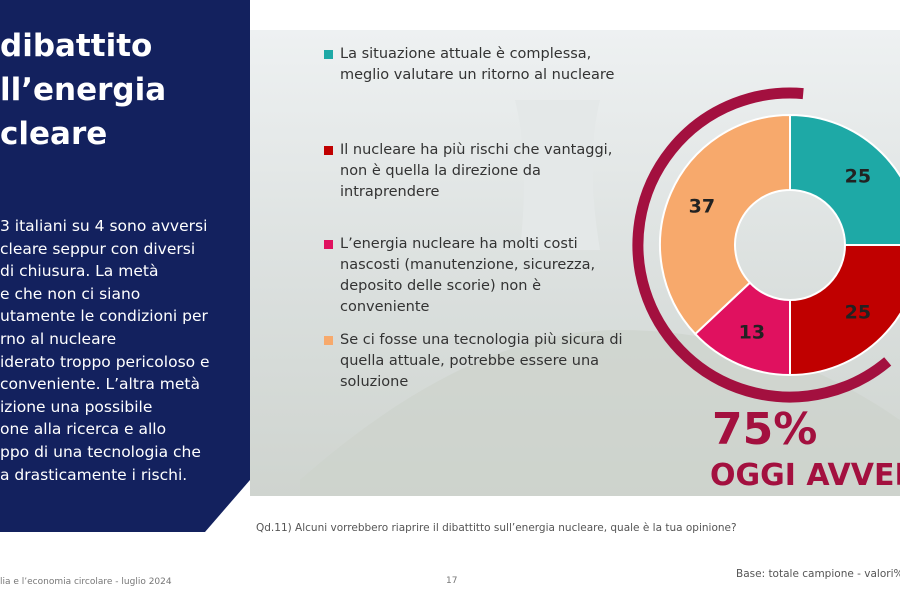 The width and height of the screenshot is (900, 600). What do you see at coordinates (58, 339) in the screenshot?
I see `body-line: rno al nucleare` at bounding box center [58, 339].